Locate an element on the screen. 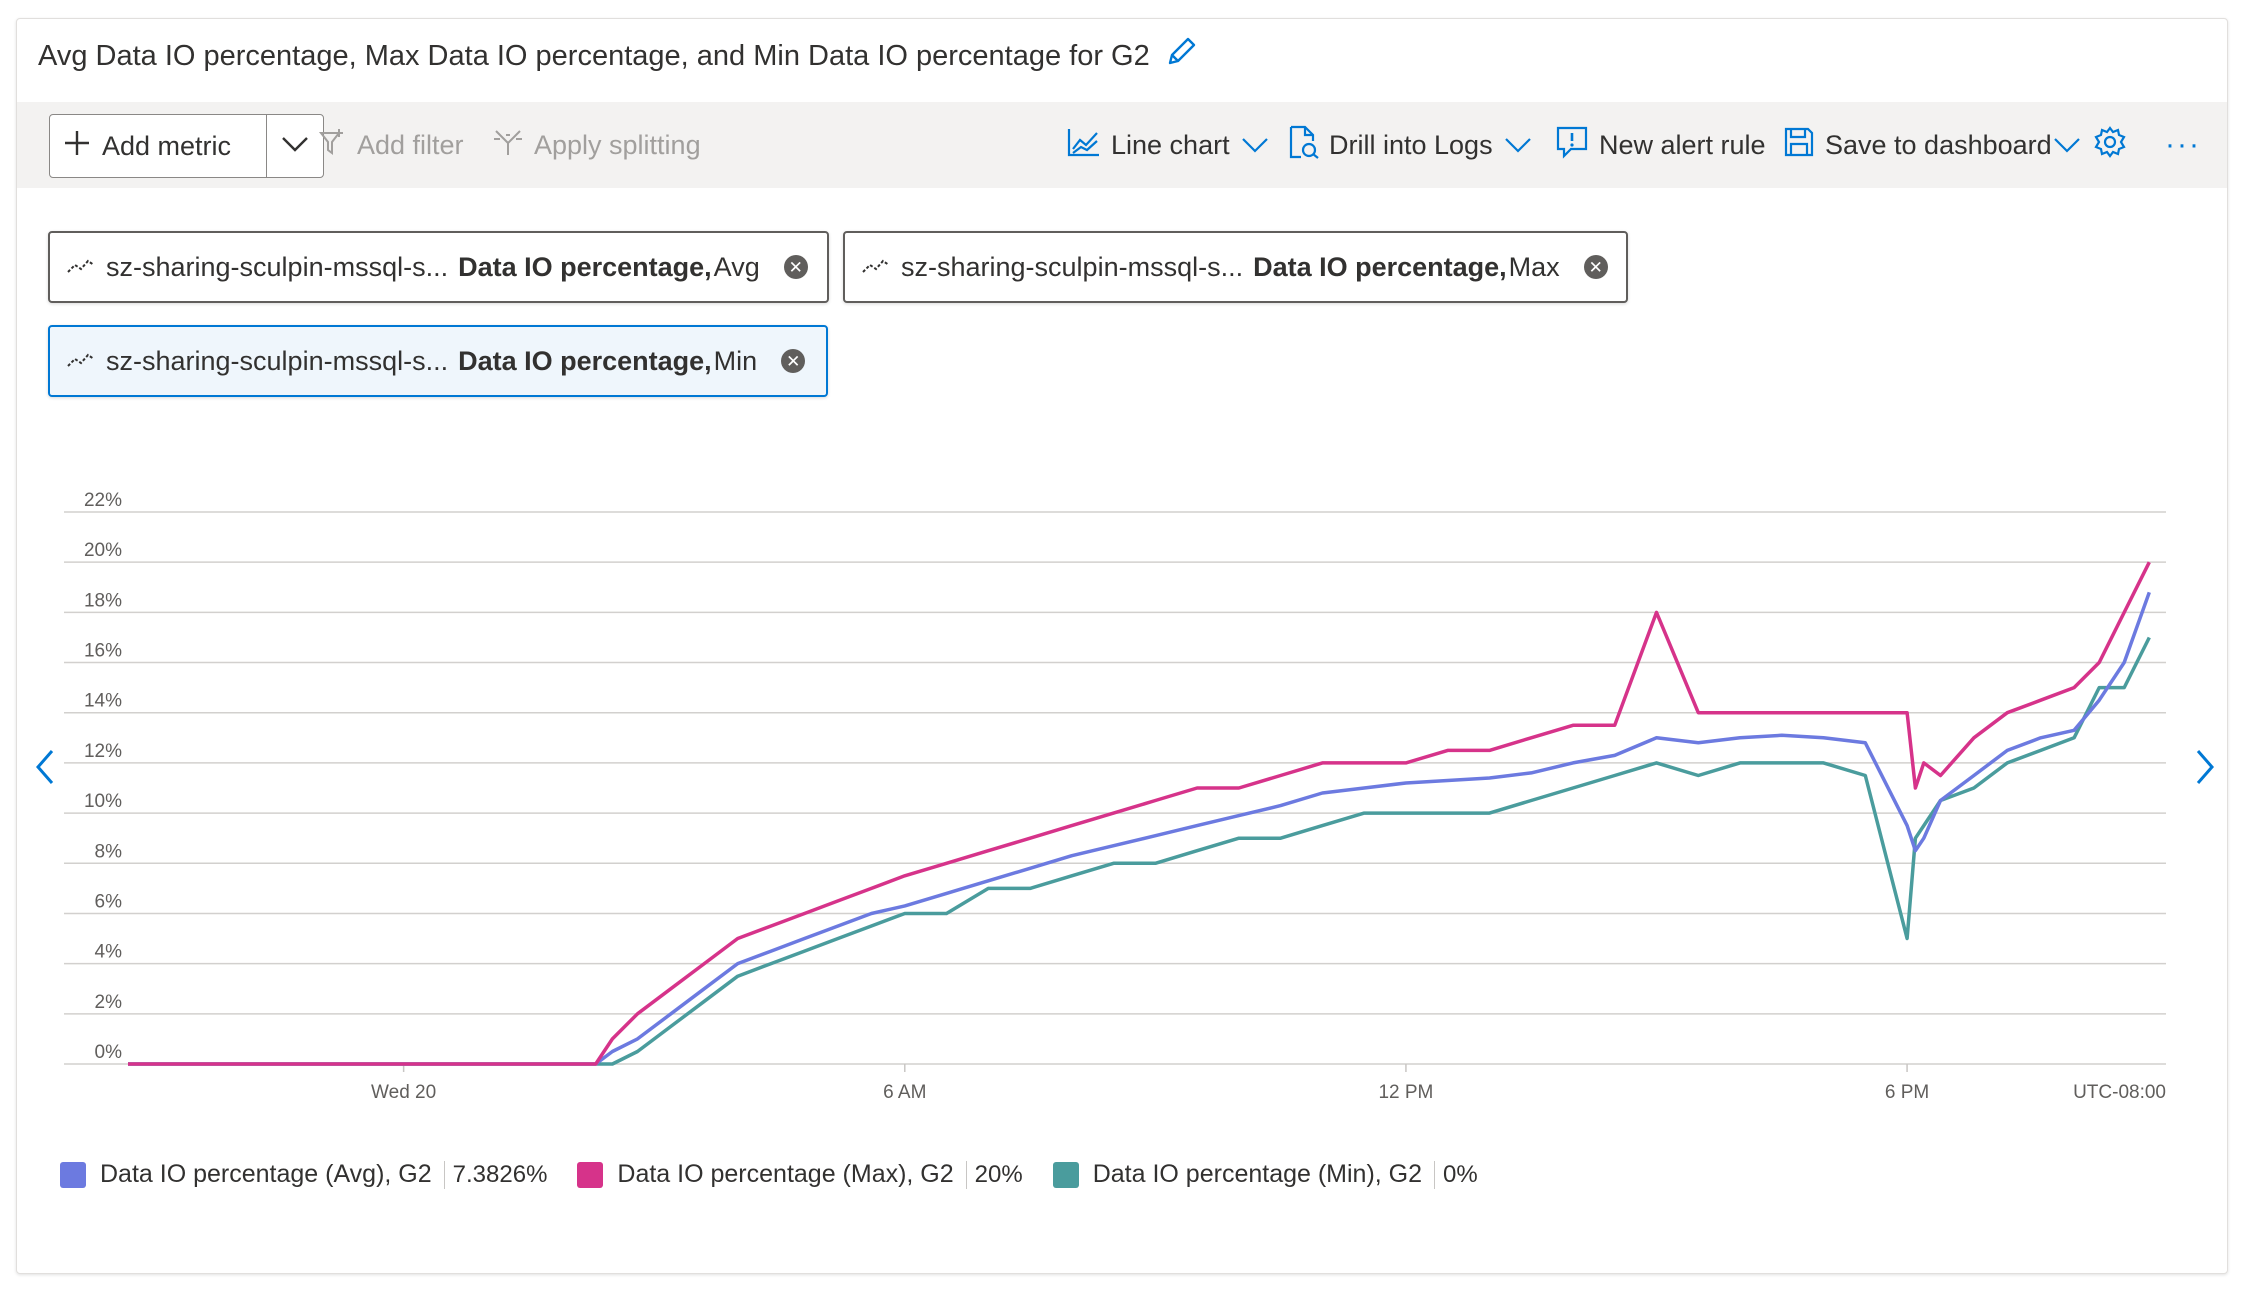  add-filter-label: Add filter is located at coordinates (410, 144).